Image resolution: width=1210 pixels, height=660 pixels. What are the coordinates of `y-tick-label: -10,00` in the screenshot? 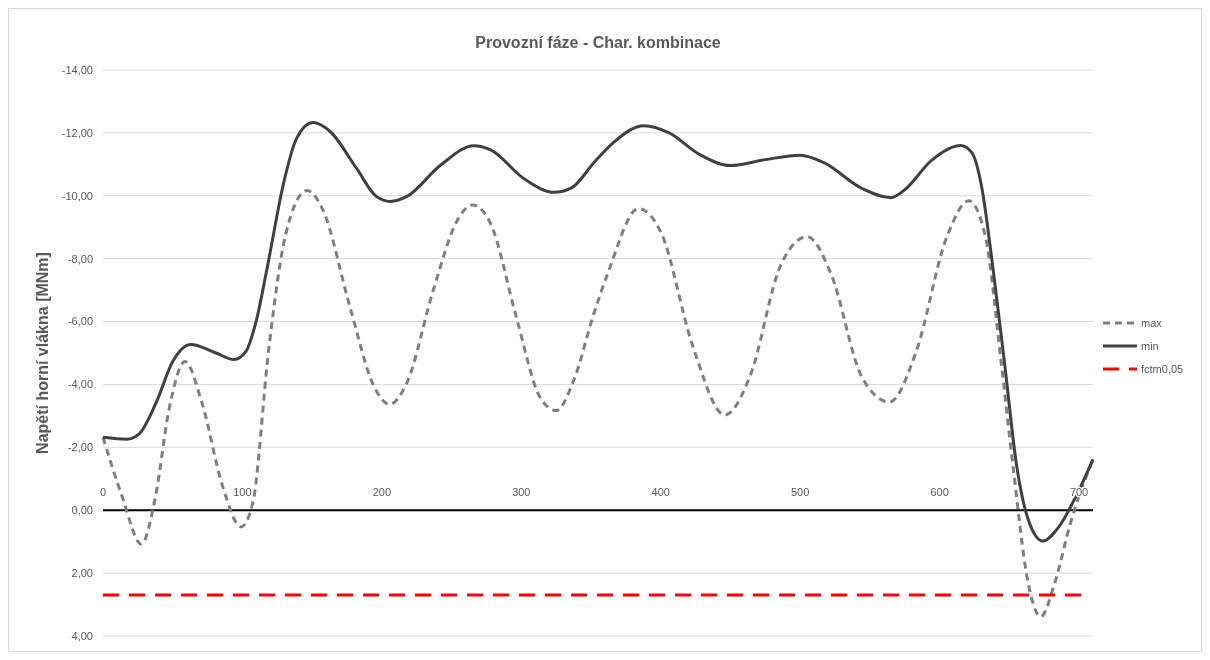 It's located at (77, 195).